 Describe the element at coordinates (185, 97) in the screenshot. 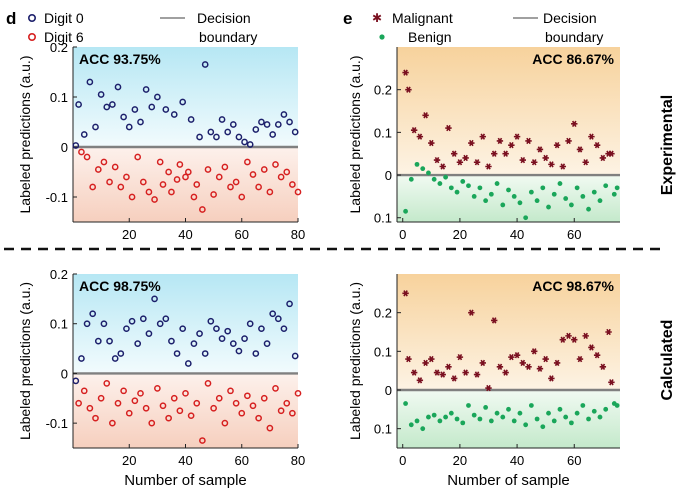

I see `plot-bg-upper` at that location.